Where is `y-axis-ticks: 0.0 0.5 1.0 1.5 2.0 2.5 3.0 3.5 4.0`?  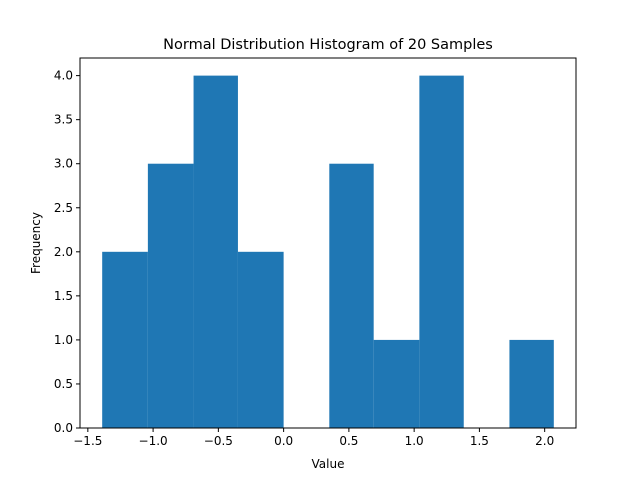 y-axis-ticks: 0.0 0.5 1.0 1.5 2.0 2.5 3.0 3.5 4.0 is located at coordinates (67, 252).